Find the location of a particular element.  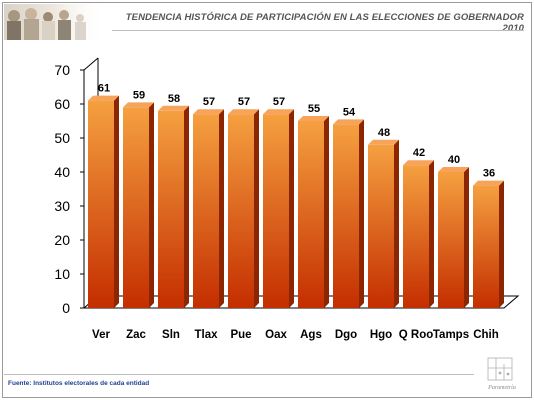

x-tick-label: Oax is located at coordinates (276, 335).